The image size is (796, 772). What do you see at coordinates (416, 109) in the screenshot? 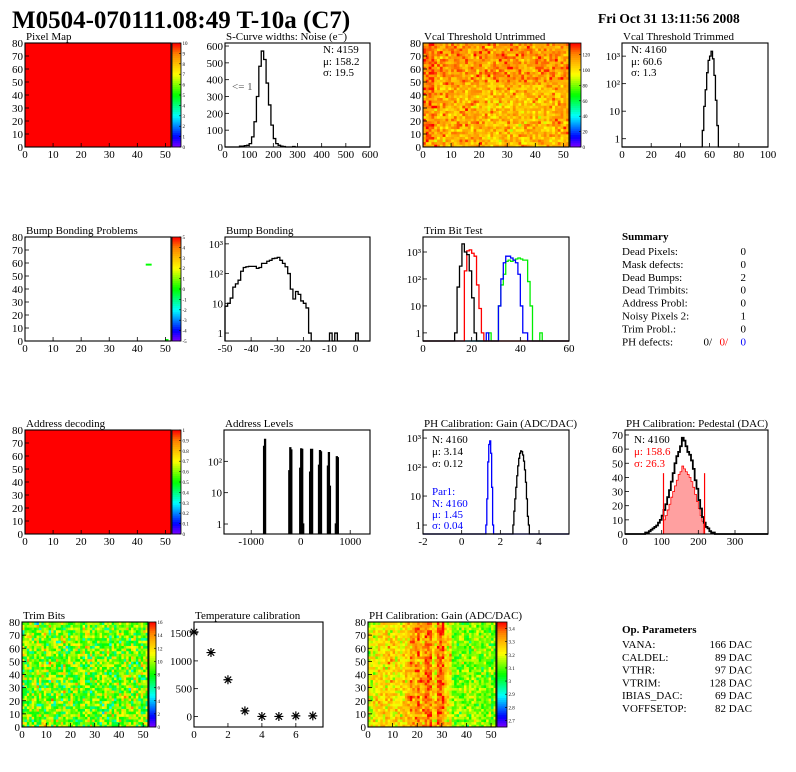
I see `y-tick-label: 30` at bounding box center [416, 109].